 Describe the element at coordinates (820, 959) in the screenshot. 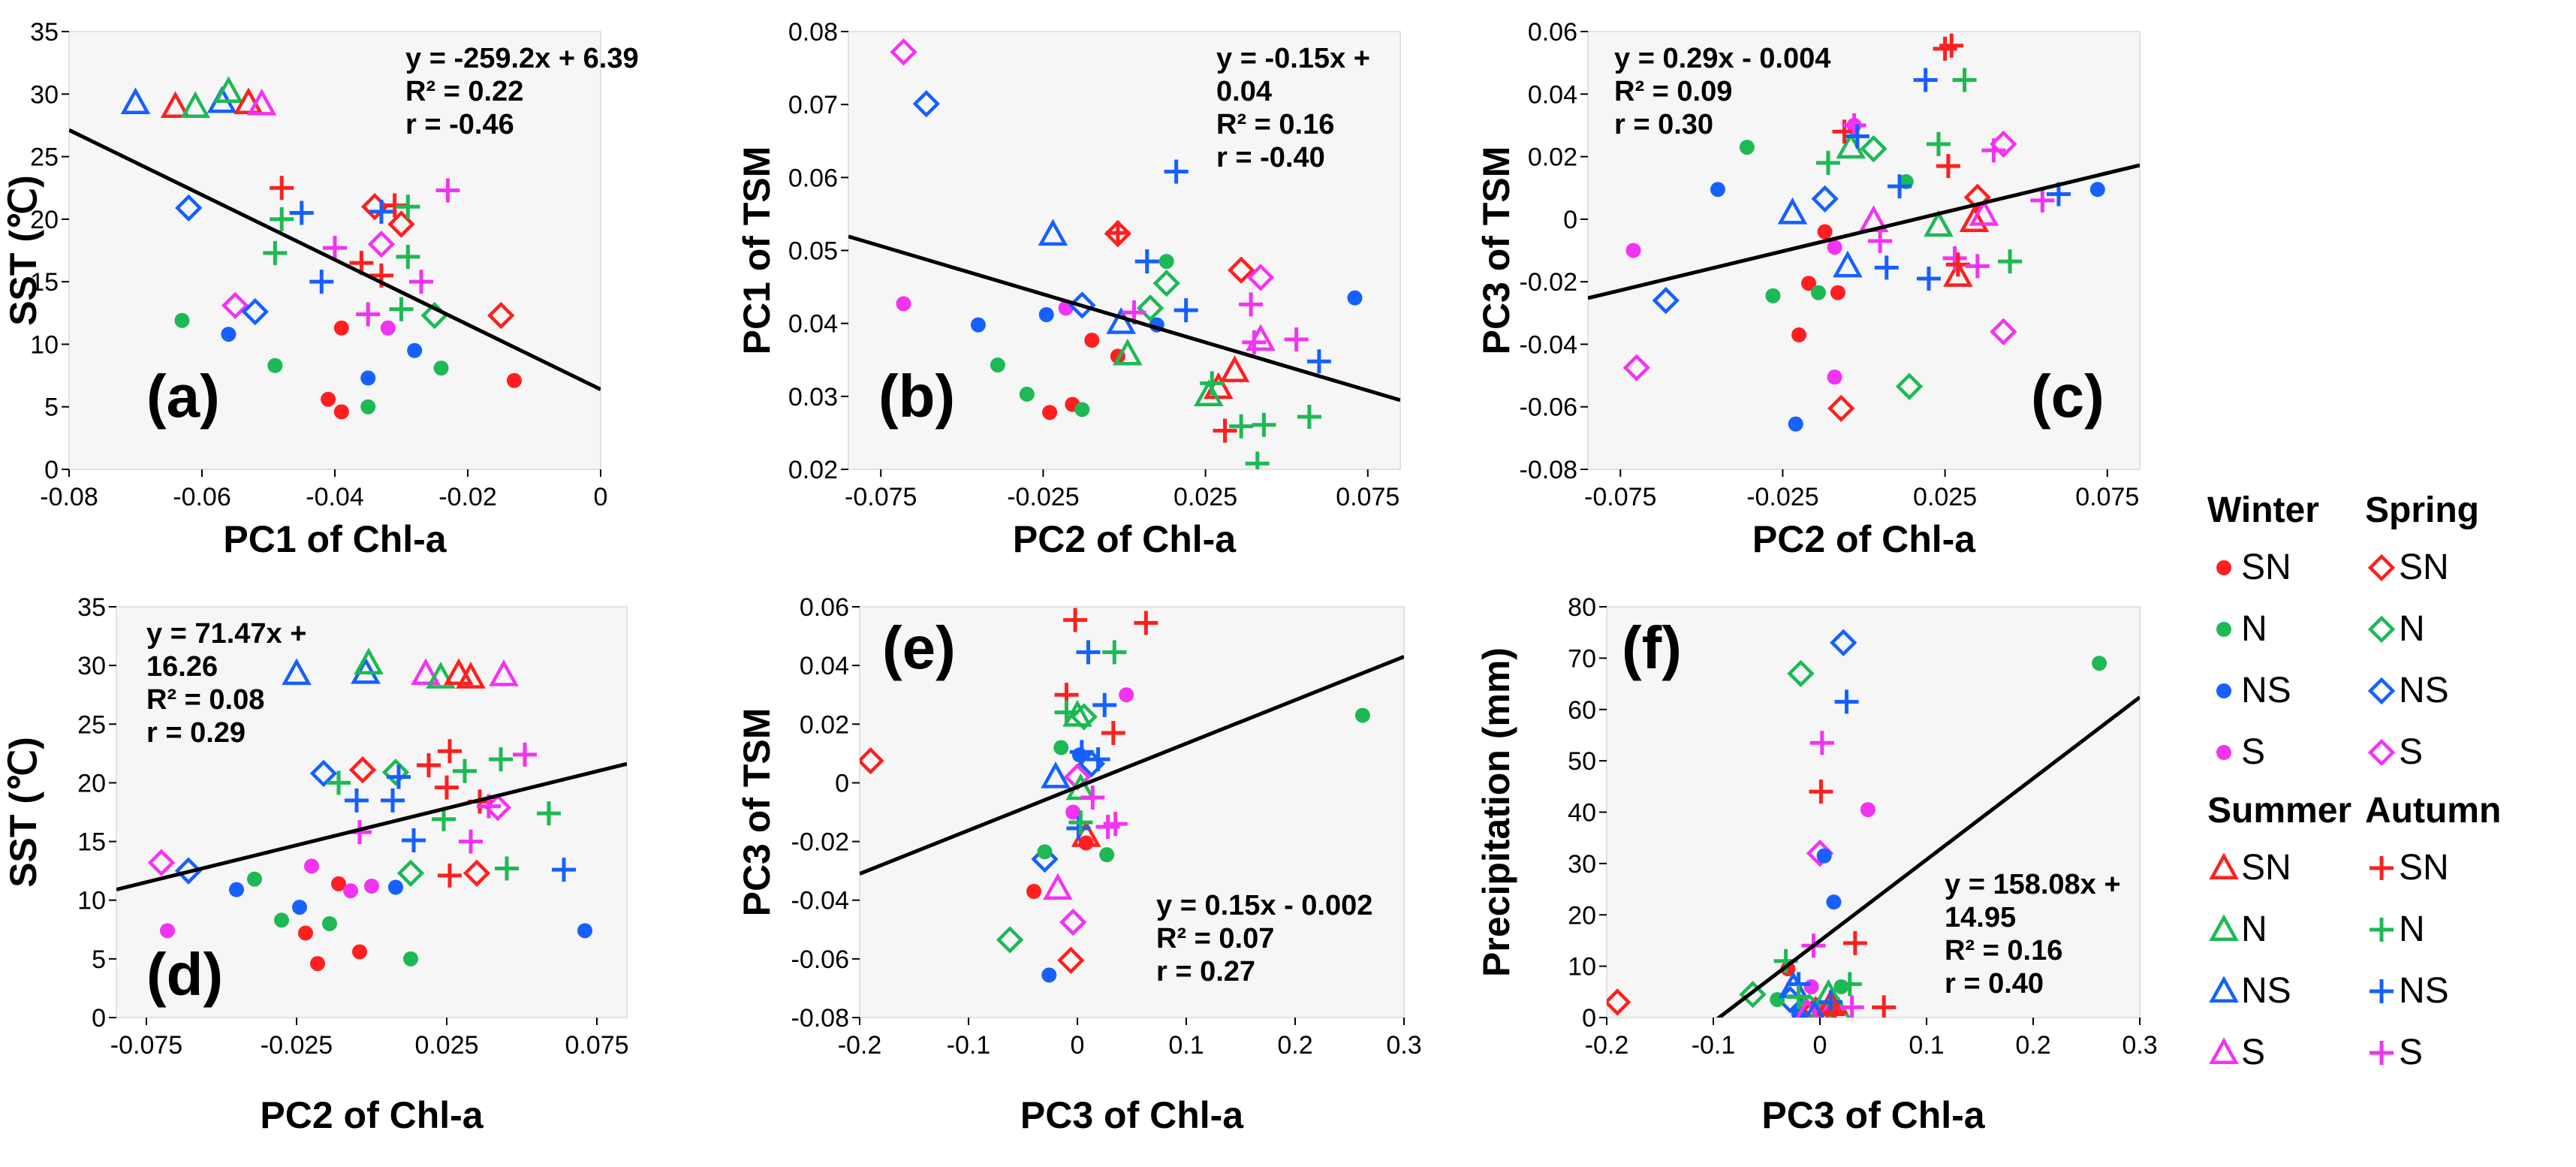

I see `y-tick-label: -0.06` at that location.